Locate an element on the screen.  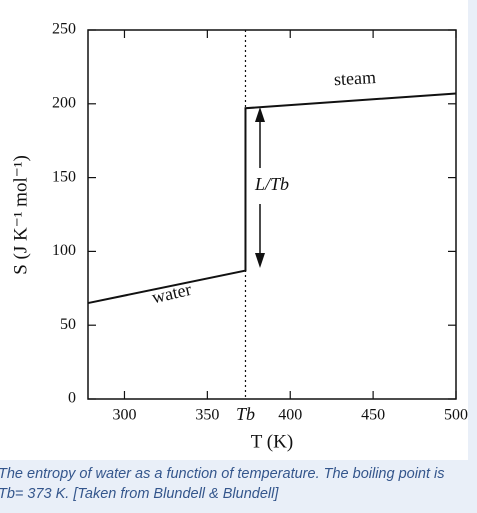
y-tick-label: 200 is located at coordinates (64, 102).